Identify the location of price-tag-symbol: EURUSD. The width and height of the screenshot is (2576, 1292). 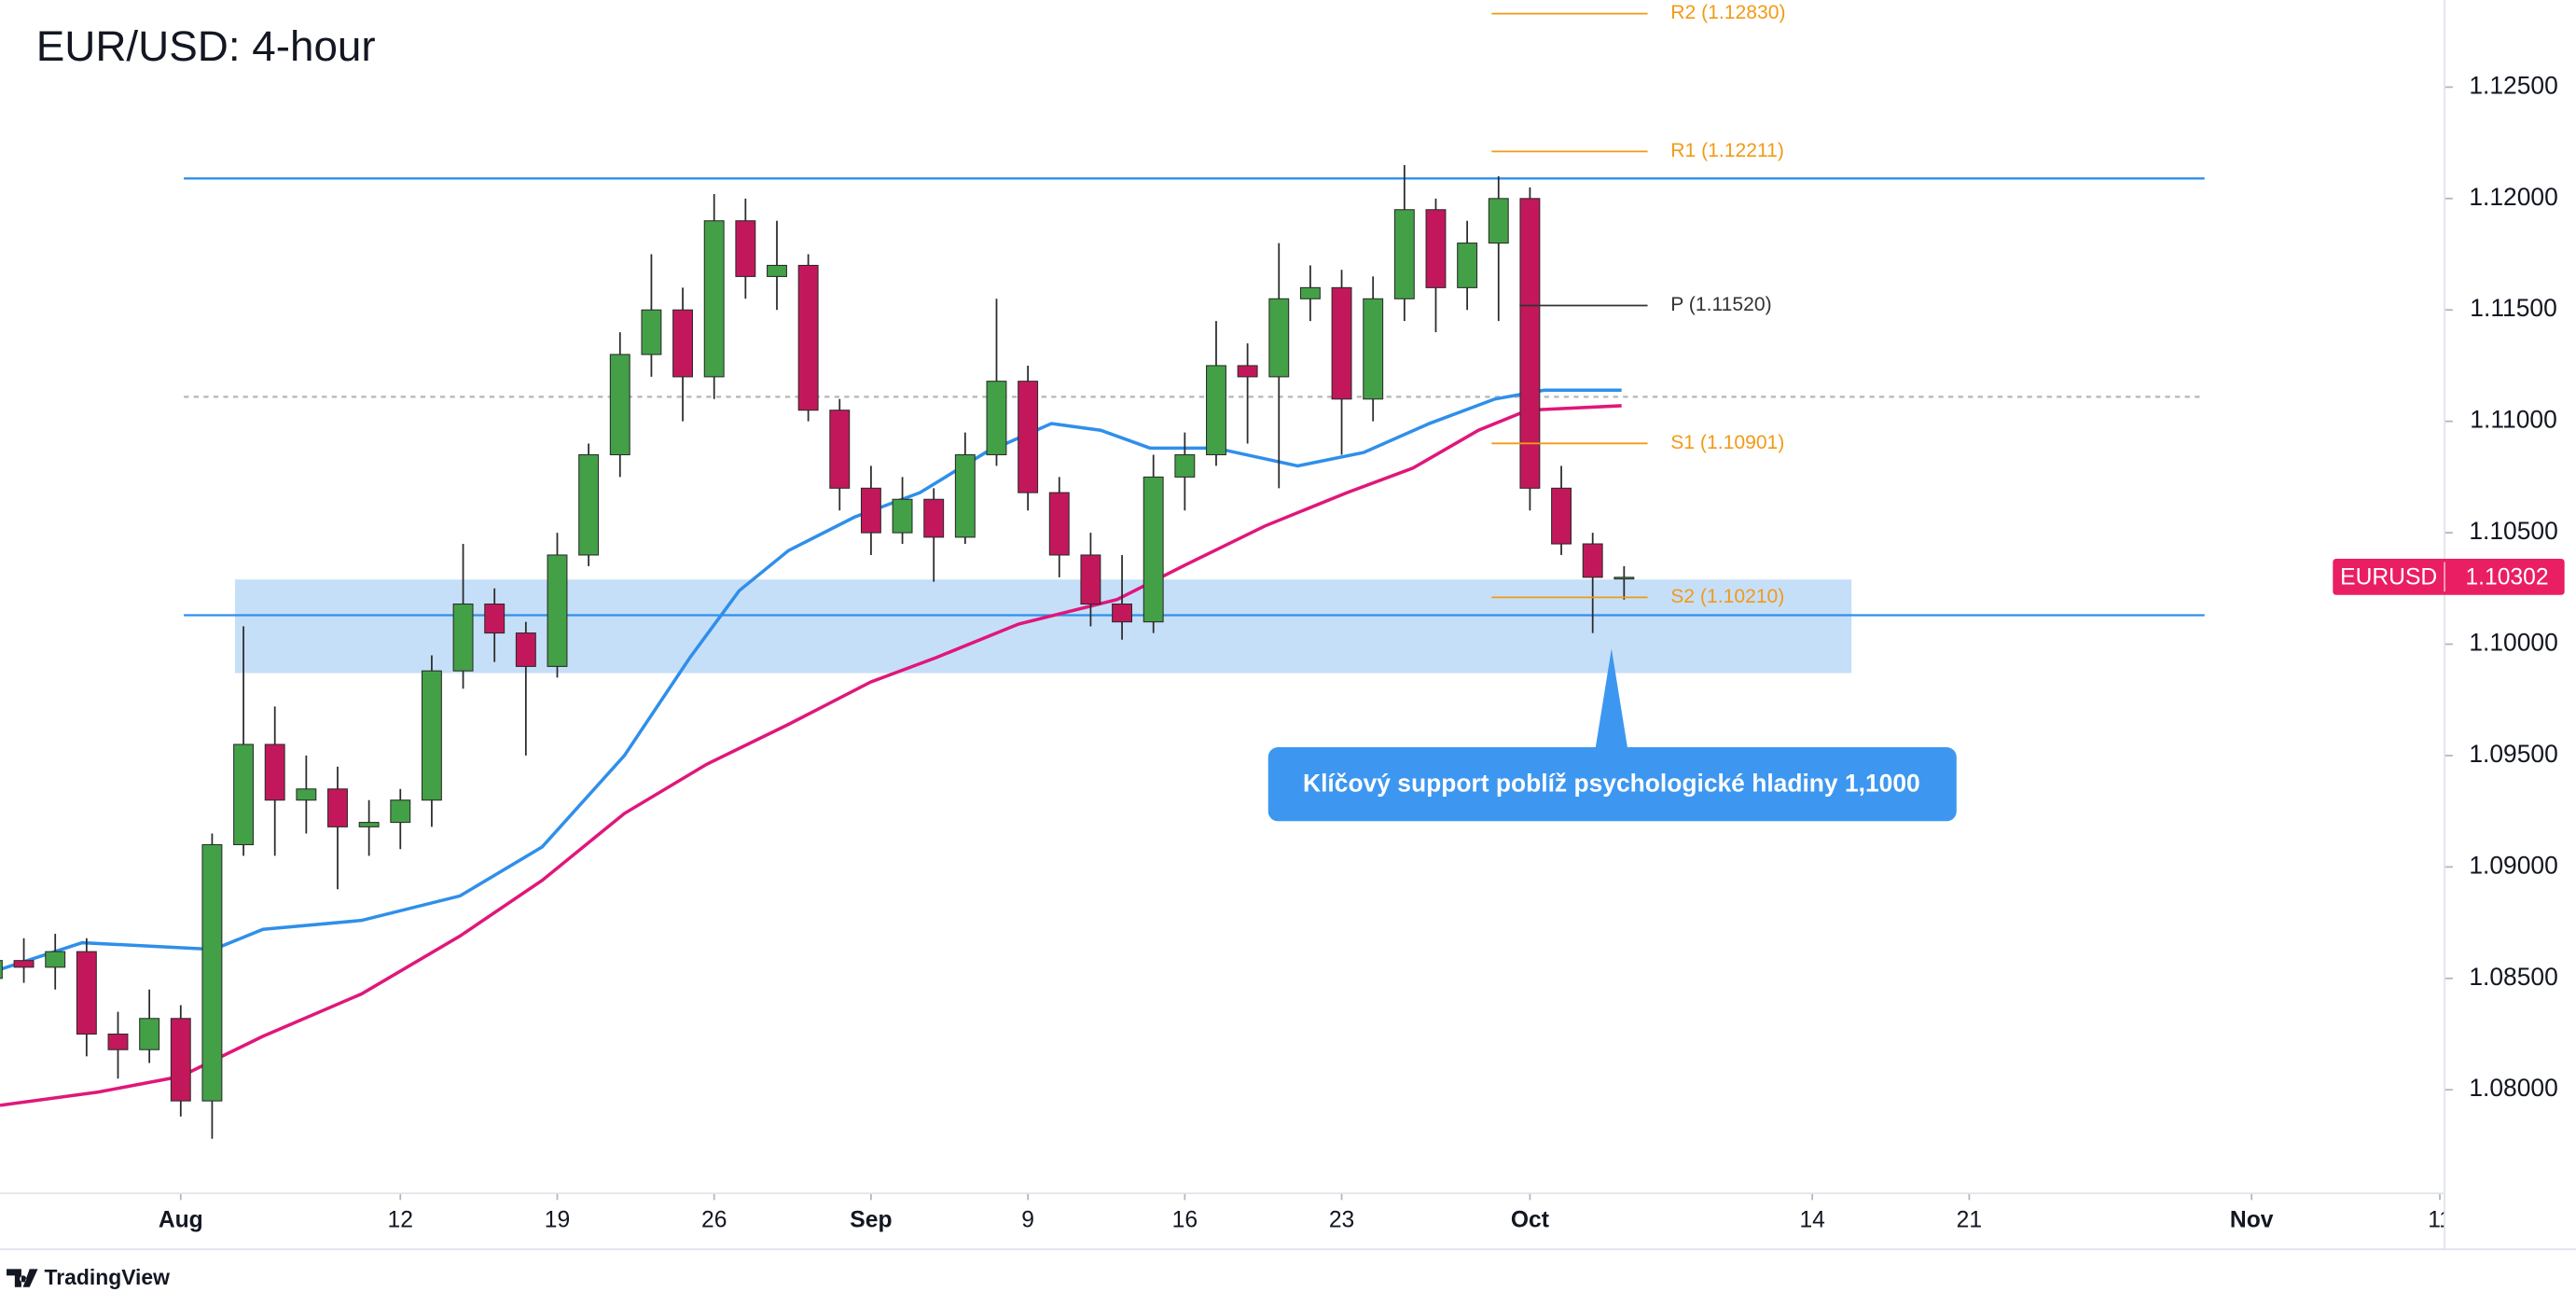
(2388, 577).